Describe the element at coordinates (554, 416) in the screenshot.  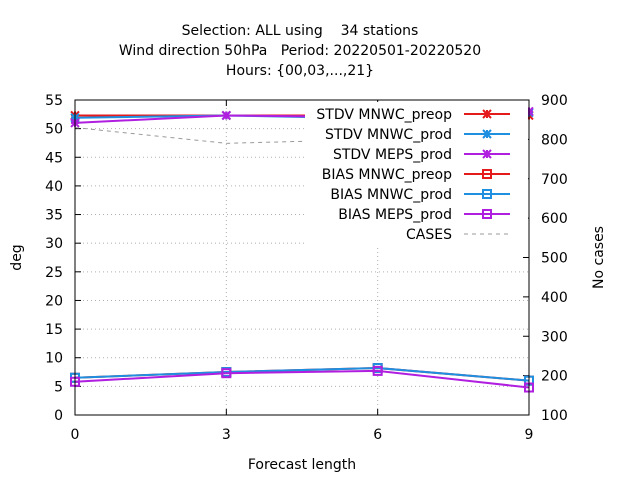
I see `y2-tick-label: 100` at that location.